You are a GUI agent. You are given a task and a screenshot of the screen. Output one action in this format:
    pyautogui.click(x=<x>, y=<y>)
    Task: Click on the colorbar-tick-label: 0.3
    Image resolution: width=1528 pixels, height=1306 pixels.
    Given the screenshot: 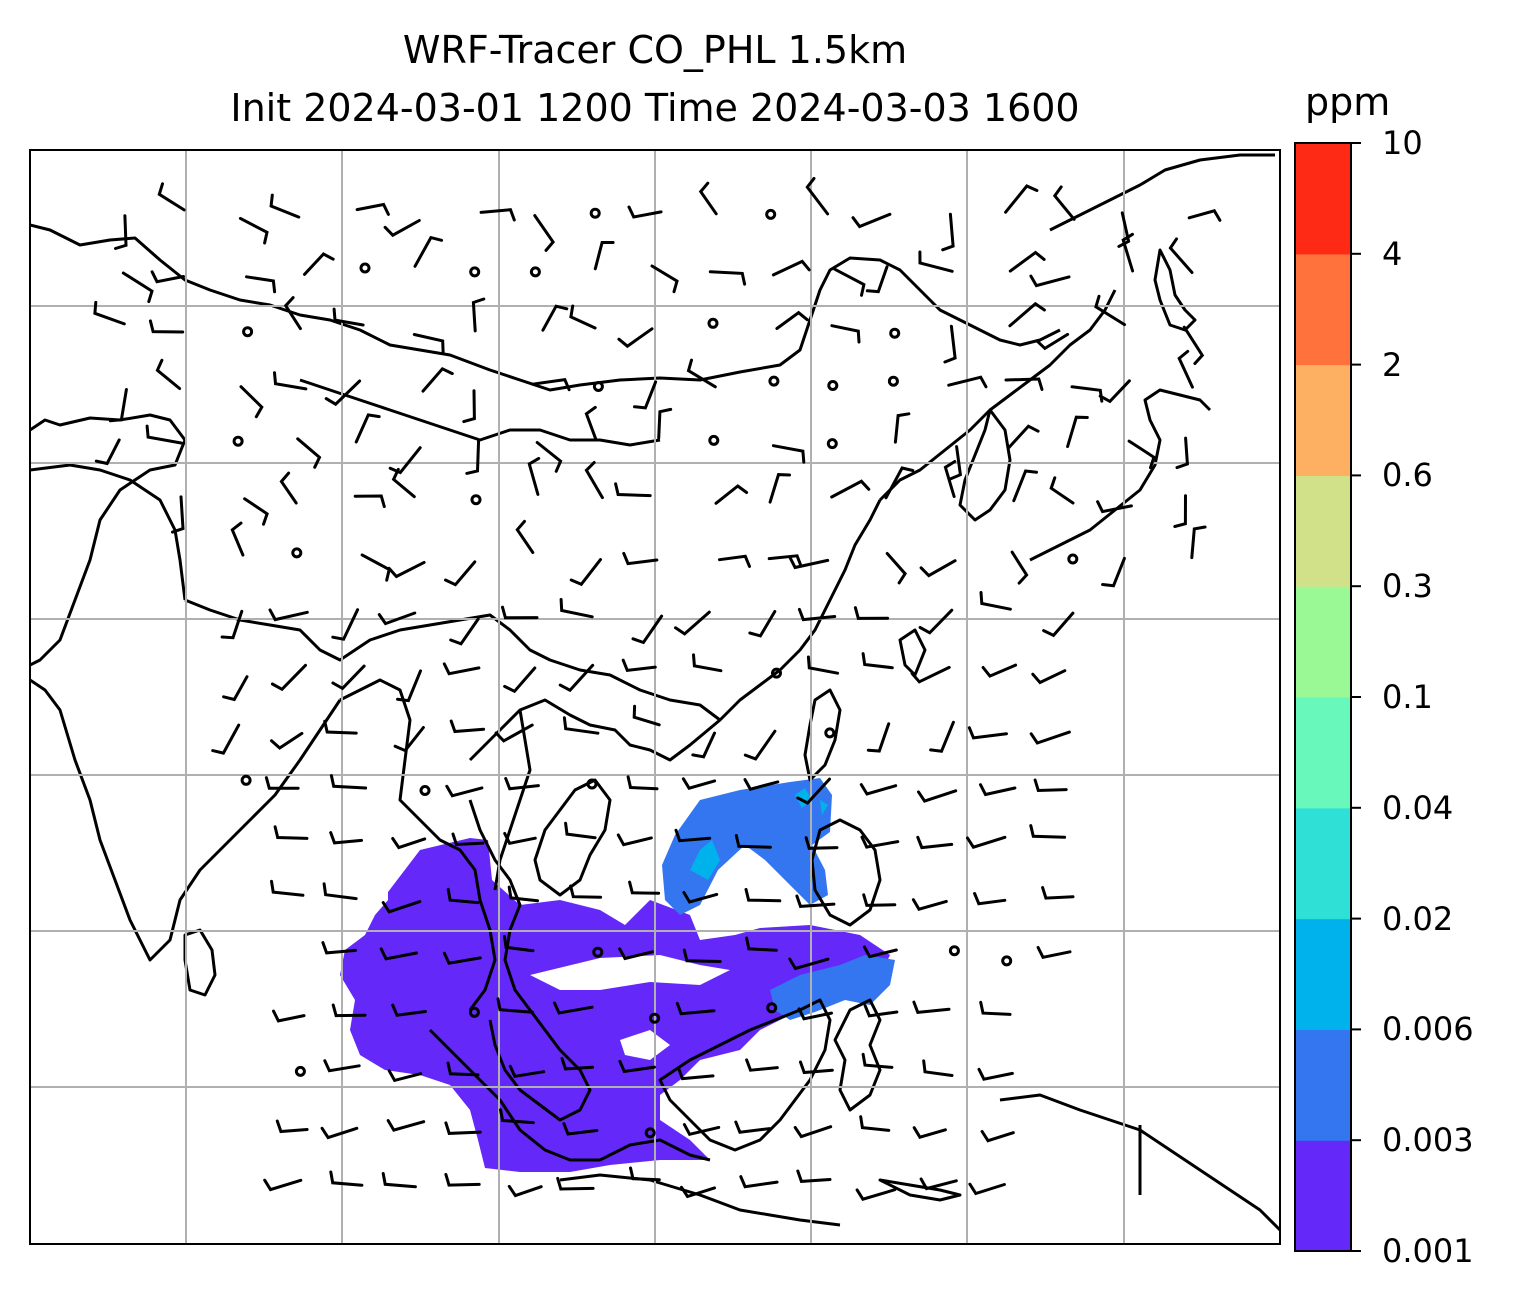 What is the action you would take?
    pyautogui.click(x=1407, y=586)
    